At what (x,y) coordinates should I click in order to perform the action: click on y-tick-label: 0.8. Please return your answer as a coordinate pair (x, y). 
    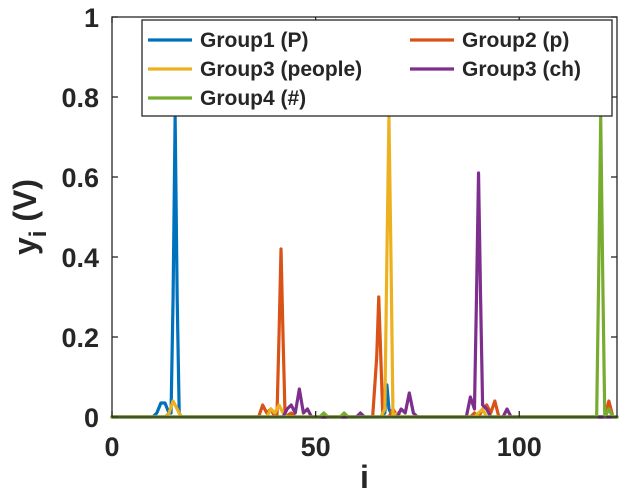
    Looking at the image, I should click on (80, 98).